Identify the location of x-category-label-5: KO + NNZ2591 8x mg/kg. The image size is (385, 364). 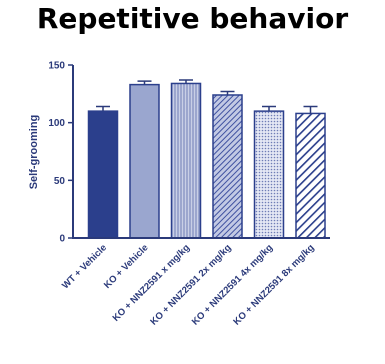
(273, 284).